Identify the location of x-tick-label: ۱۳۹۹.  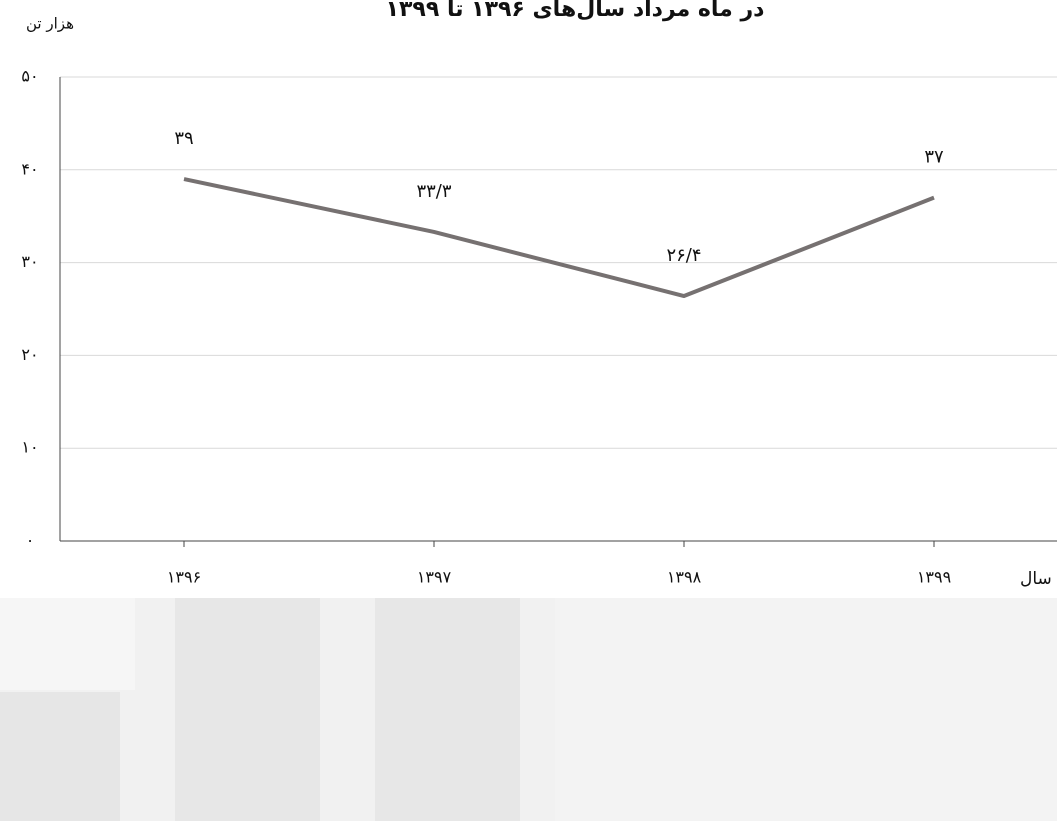
(934, 577).